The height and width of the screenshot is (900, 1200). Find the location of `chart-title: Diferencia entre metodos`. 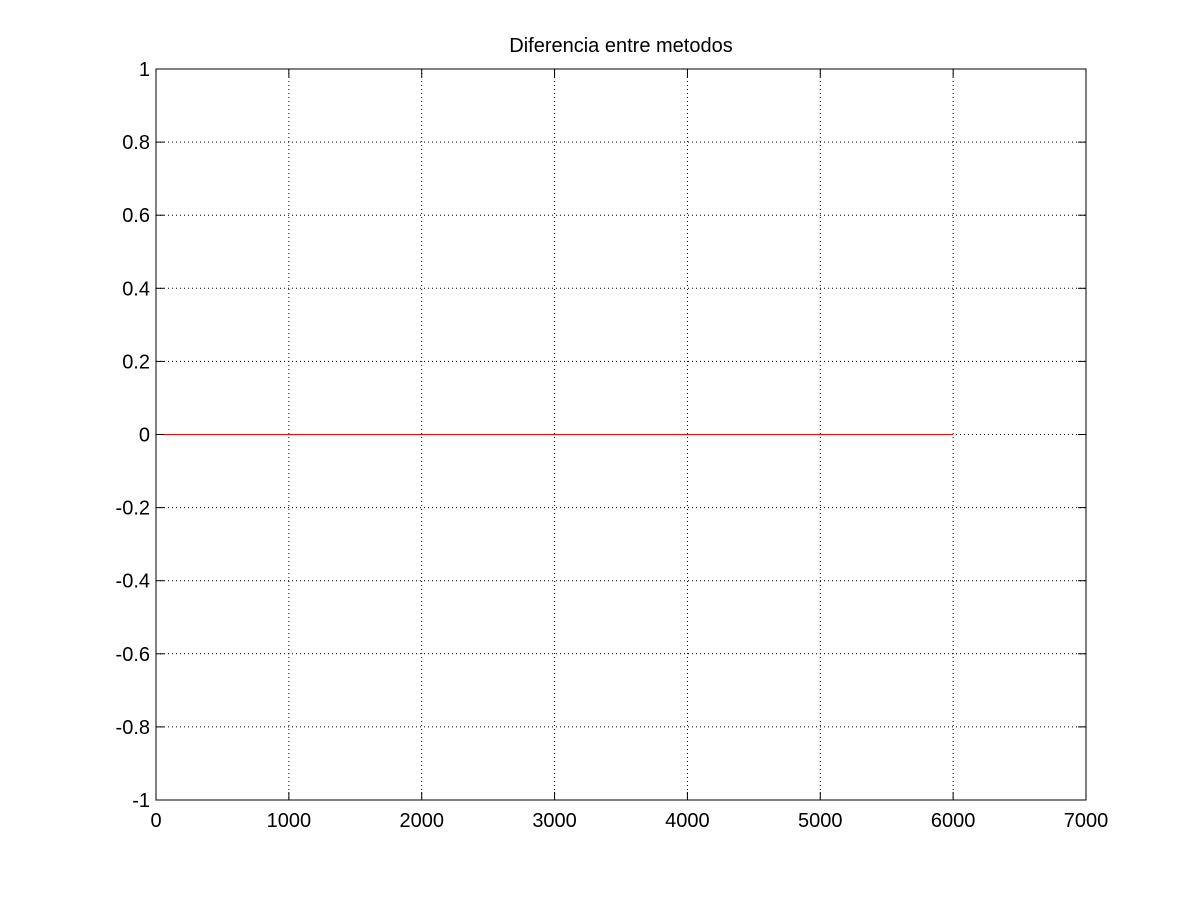

chart-title: Diferencia entre metodos is located at coordinates (620, 46).